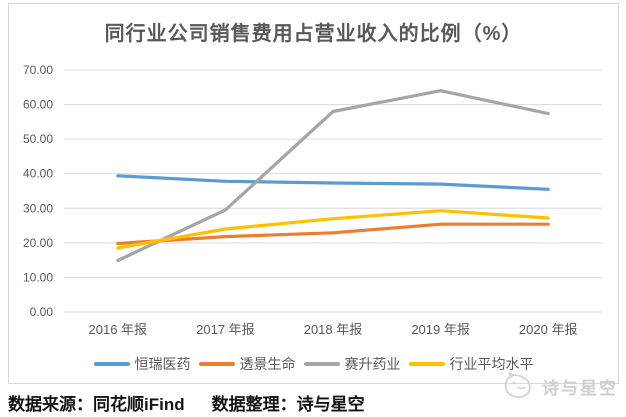 This screenshot has height=417, width=626. I want to click on y-axis-tick-label: 10.00, so click(38, 277).